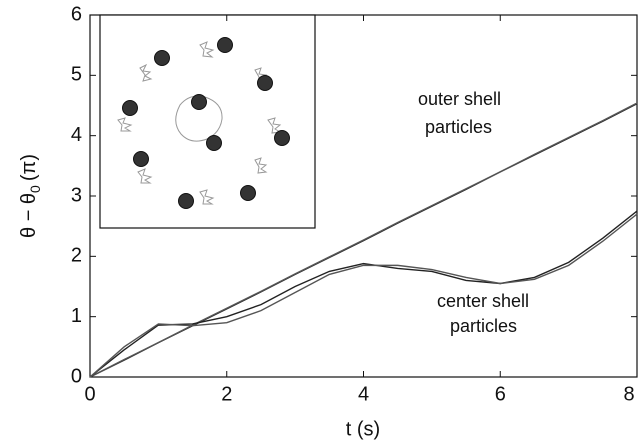 The image size is (638, 443). I want to click on y-label-unit: (π), so click(29, 167).